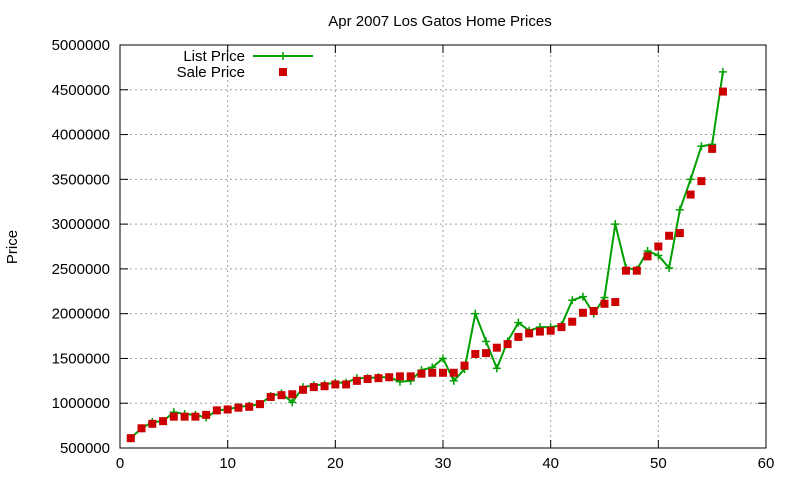 The height and width of the screenshot is (480, 800). Describe the element at coordinates (81, 135) in the screenshot. I see `y-tick-label: 4000000` at that location.